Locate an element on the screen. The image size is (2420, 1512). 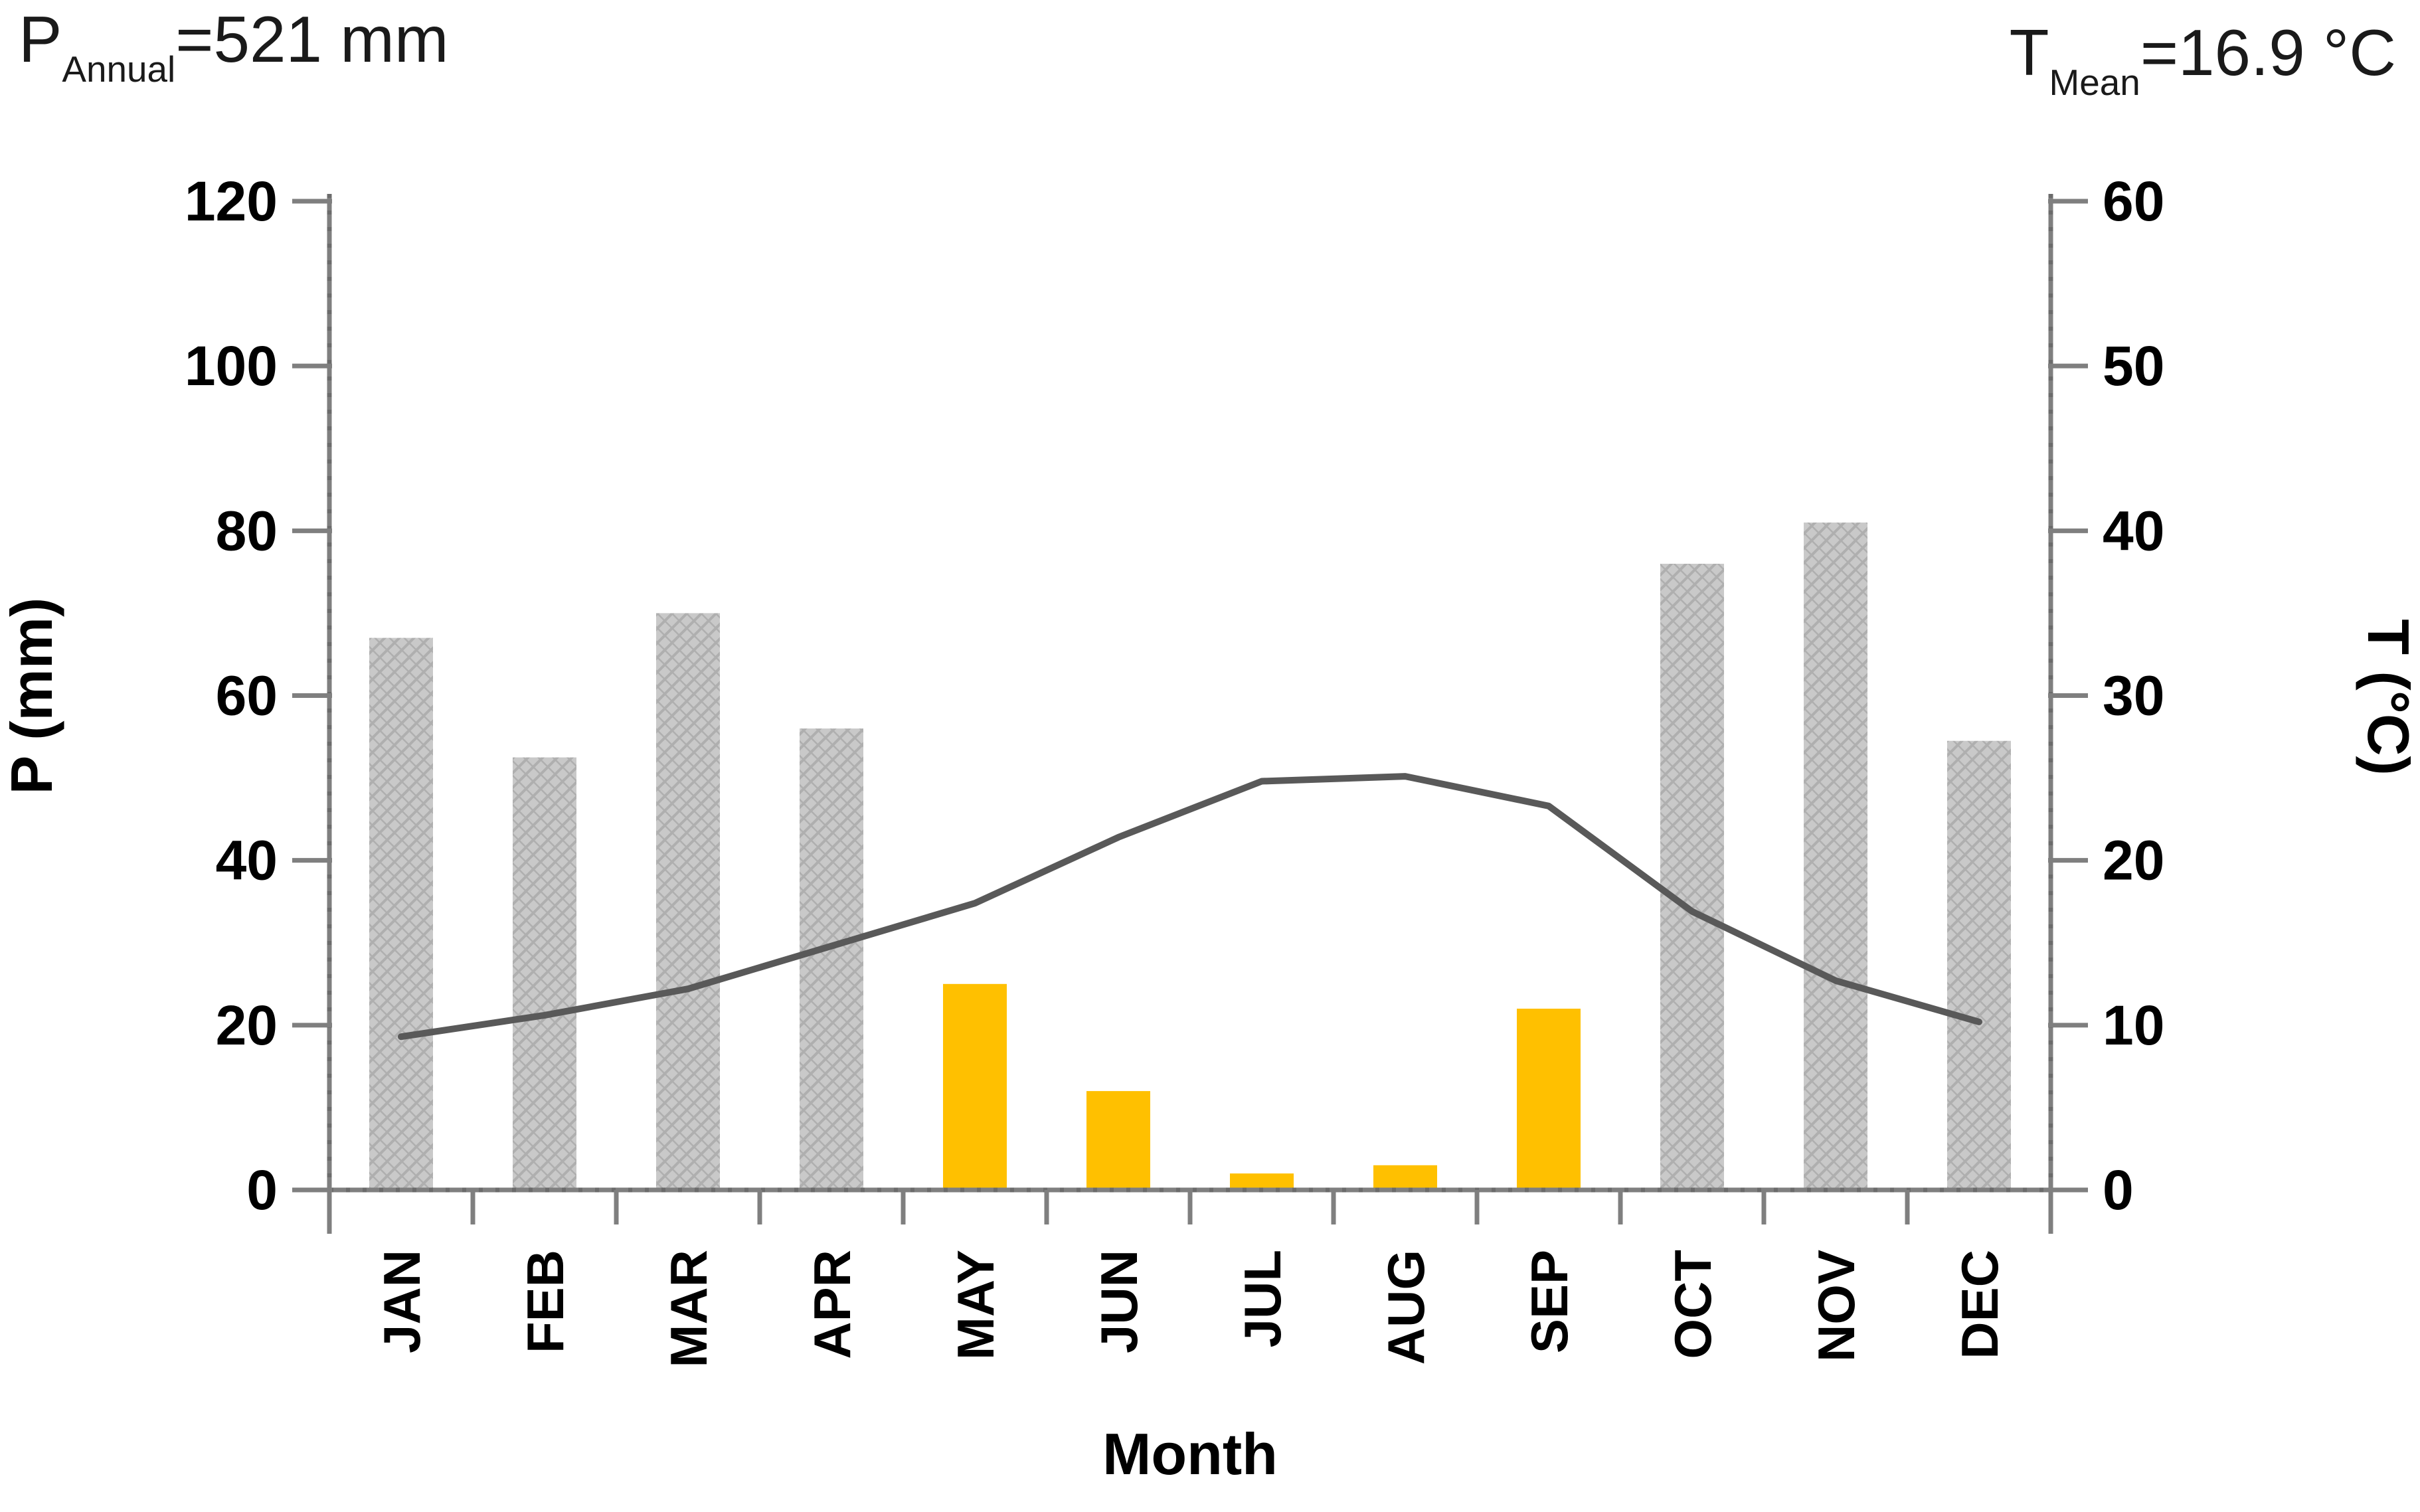
right-axis-title: T (°C) is located at coordinates (2388, 698).